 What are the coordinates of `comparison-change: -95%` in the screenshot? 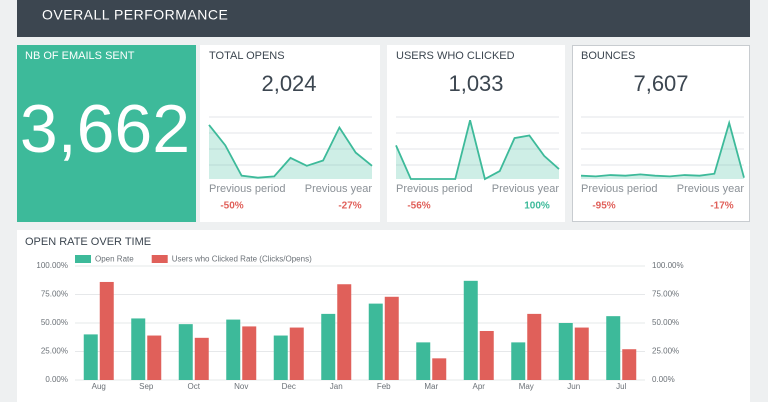 It's located at (603, 206).